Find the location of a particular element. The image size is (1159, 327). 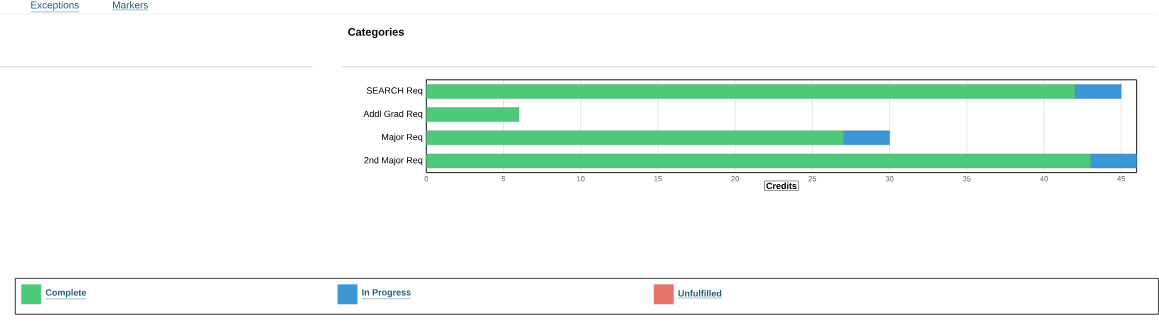

y-tick-label: Major Req is located at coordinates (402, 137).